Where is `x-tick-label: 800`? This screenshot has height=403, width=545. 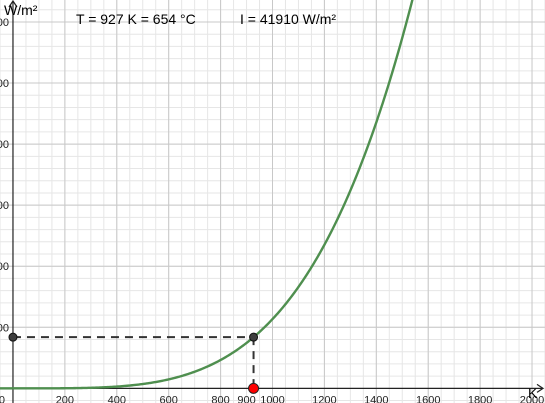
x-tick-label: 800 is located at coordinates (220, 398).